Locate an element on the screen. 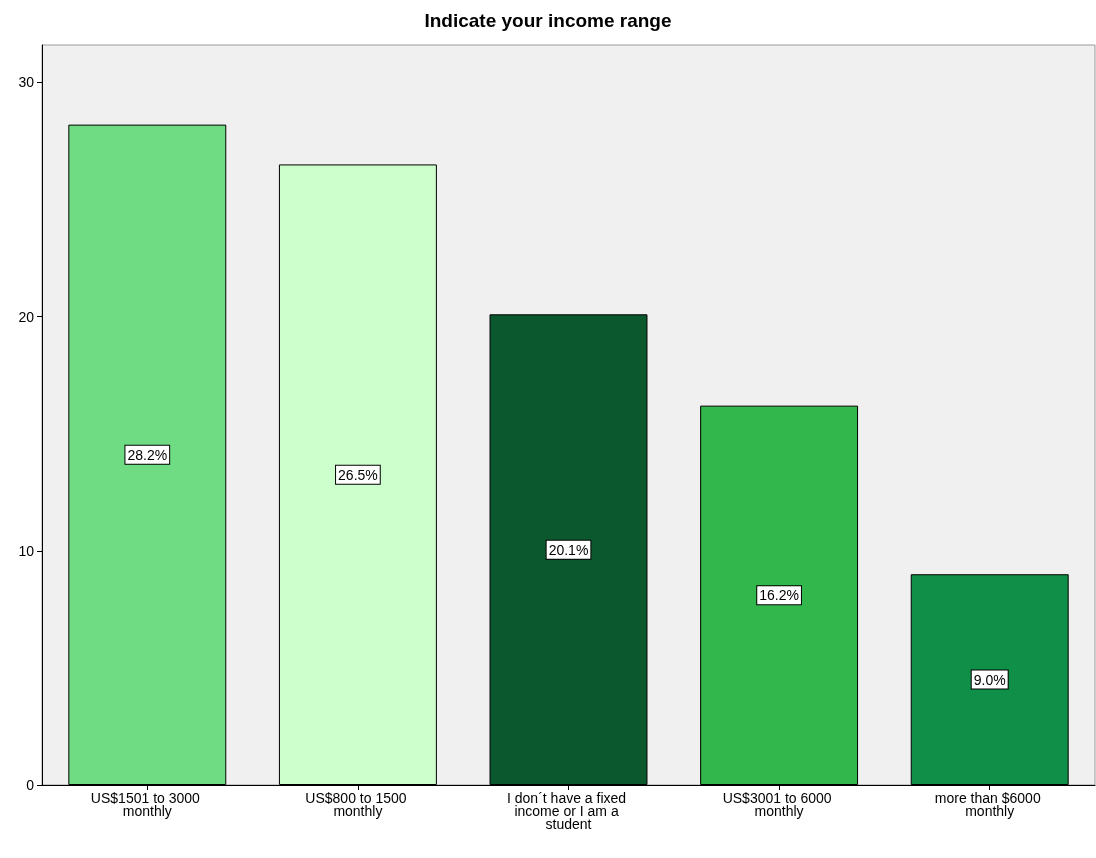  data-label: 26.5% is located at coordinates (358, 474).